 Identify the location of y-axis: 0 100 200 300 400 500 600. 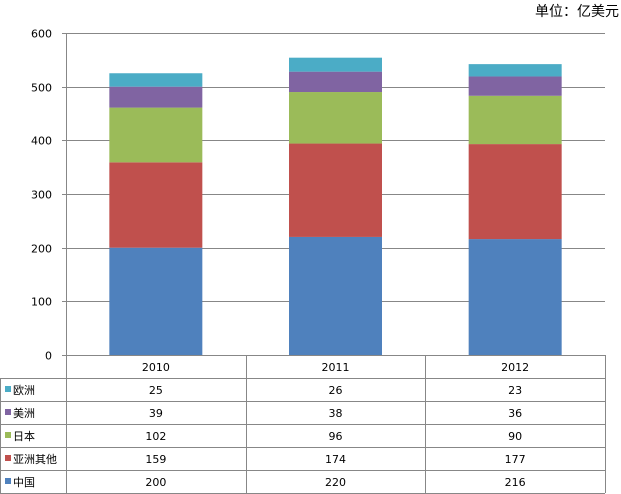
(49, 195).